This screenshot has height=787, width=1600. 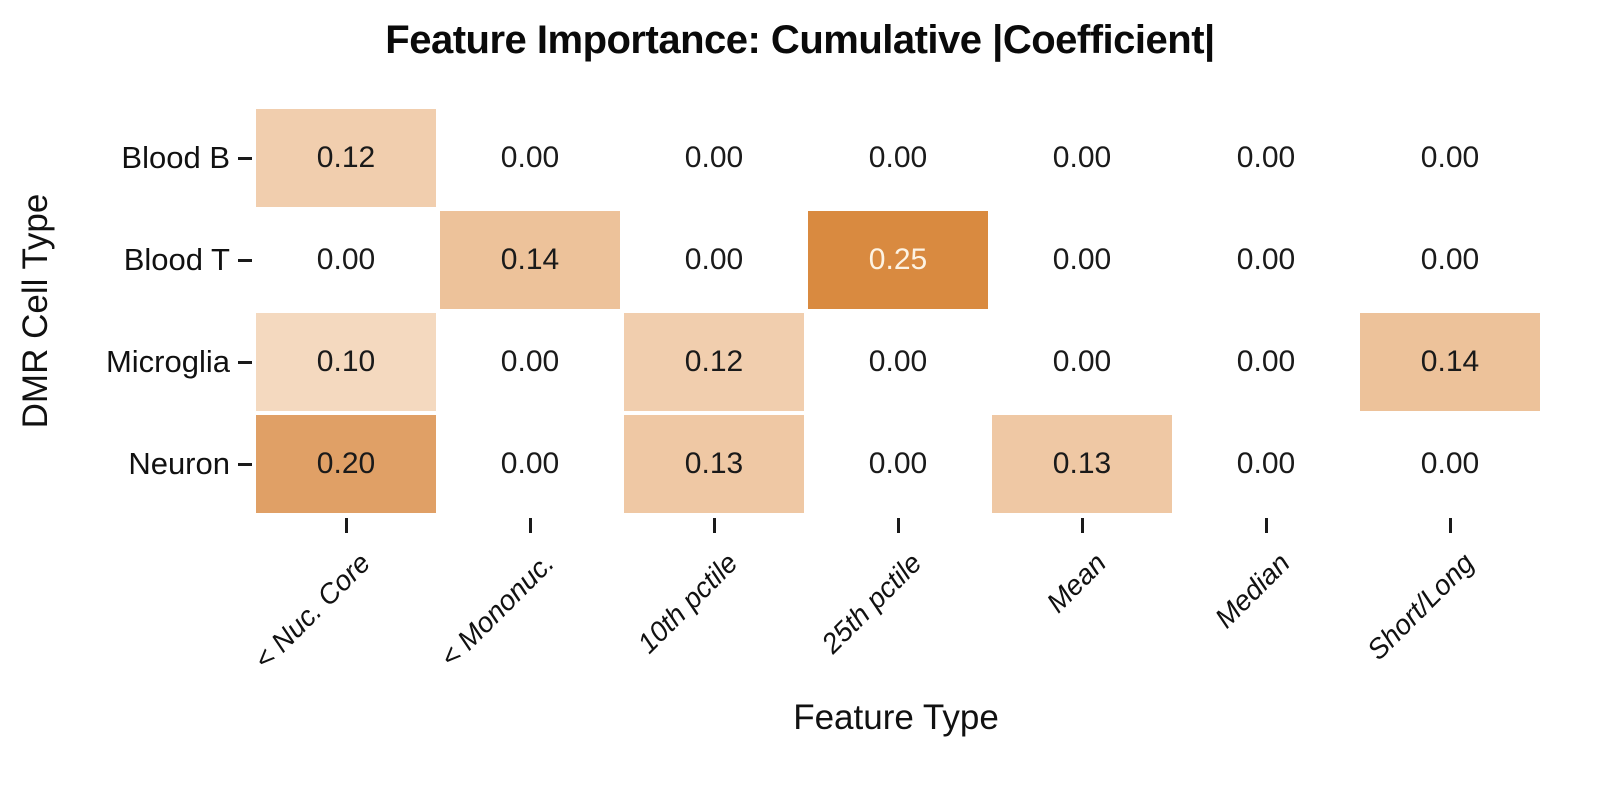 I want to click on heatmap-cell-1-2: 0.00, so click(x=714, y=260).